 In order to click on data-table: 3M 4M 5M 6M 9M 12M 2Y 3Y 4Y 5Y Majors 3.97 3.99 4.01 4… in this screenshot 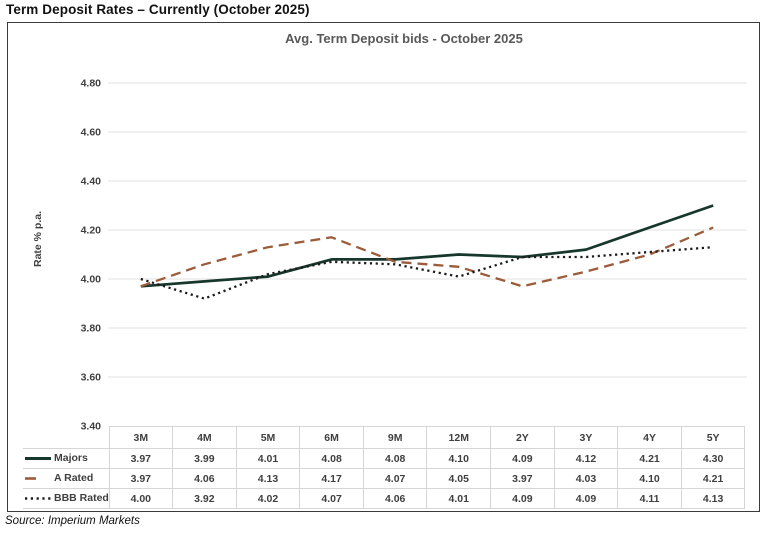, I will do `click(384, 467)`.